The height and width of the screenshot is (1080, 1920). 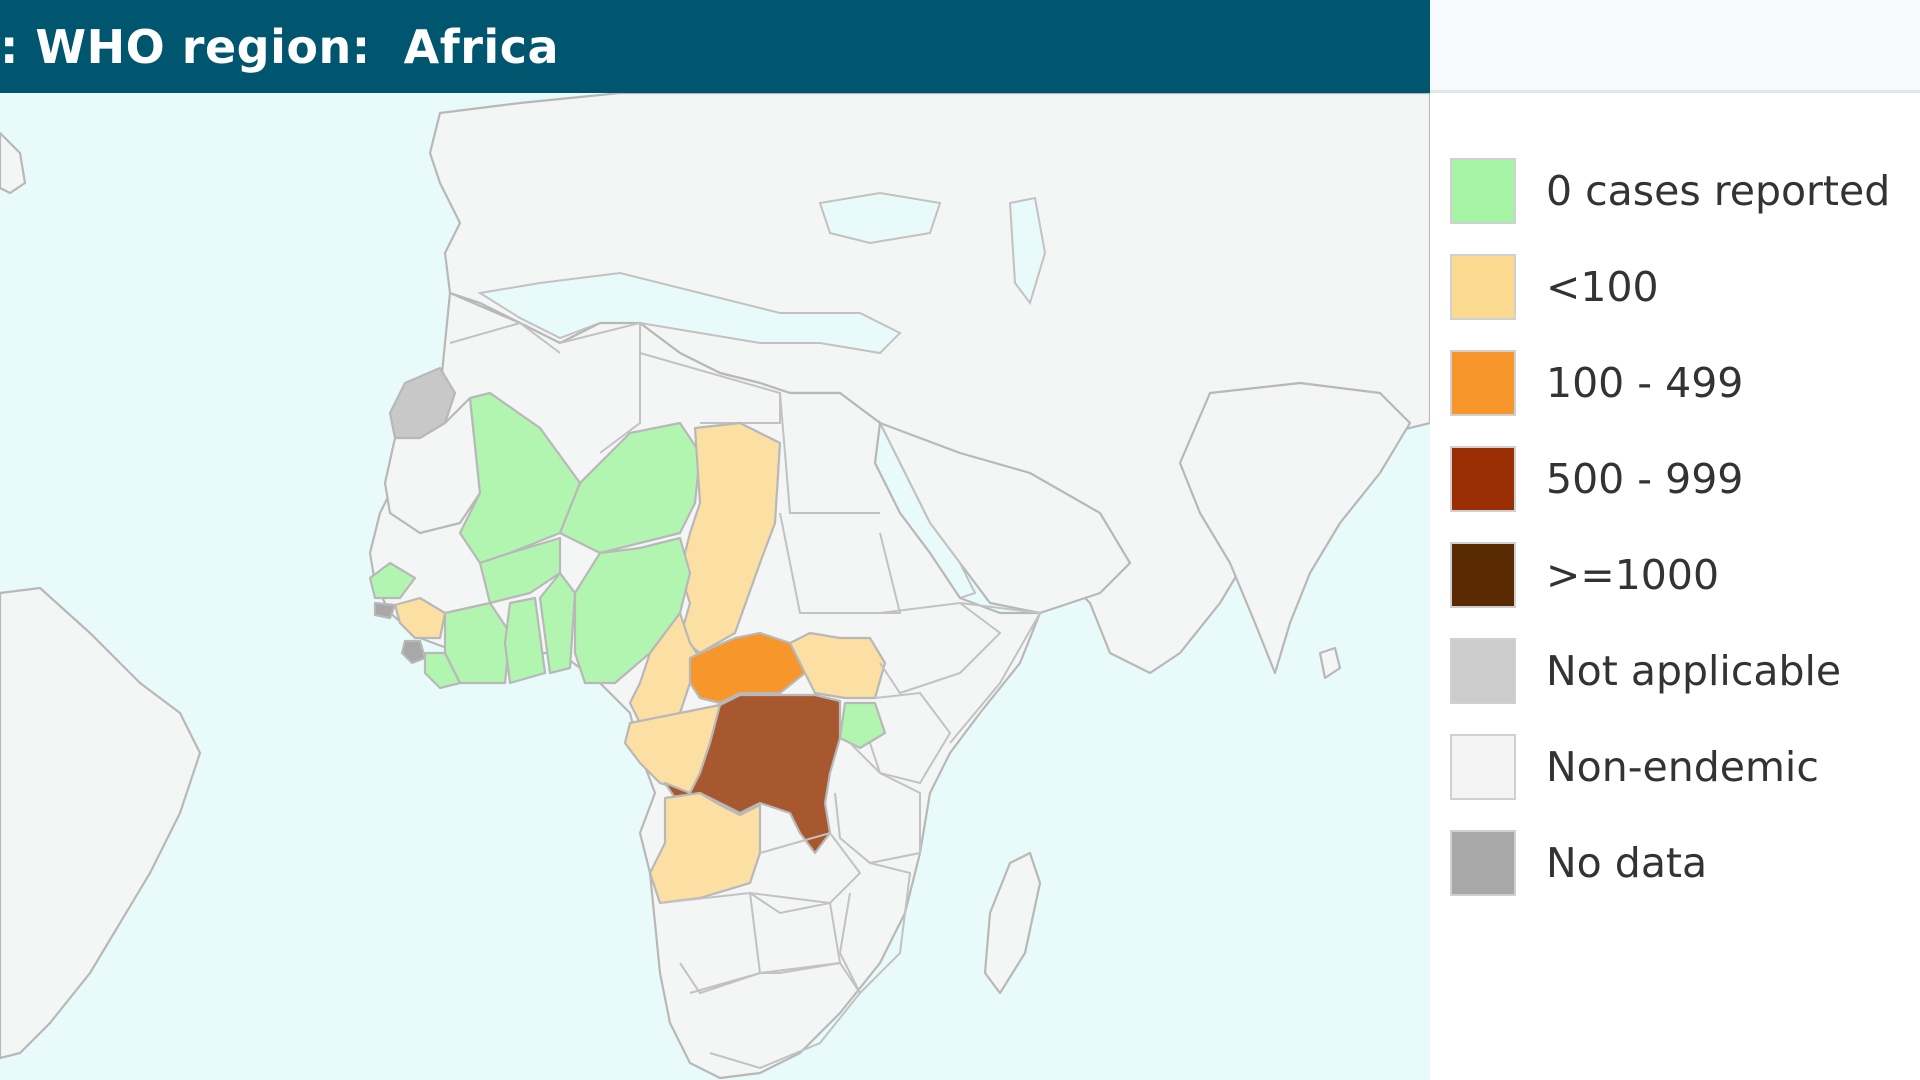 I want to click on country-dr-congo, so click(x=752, y=774).